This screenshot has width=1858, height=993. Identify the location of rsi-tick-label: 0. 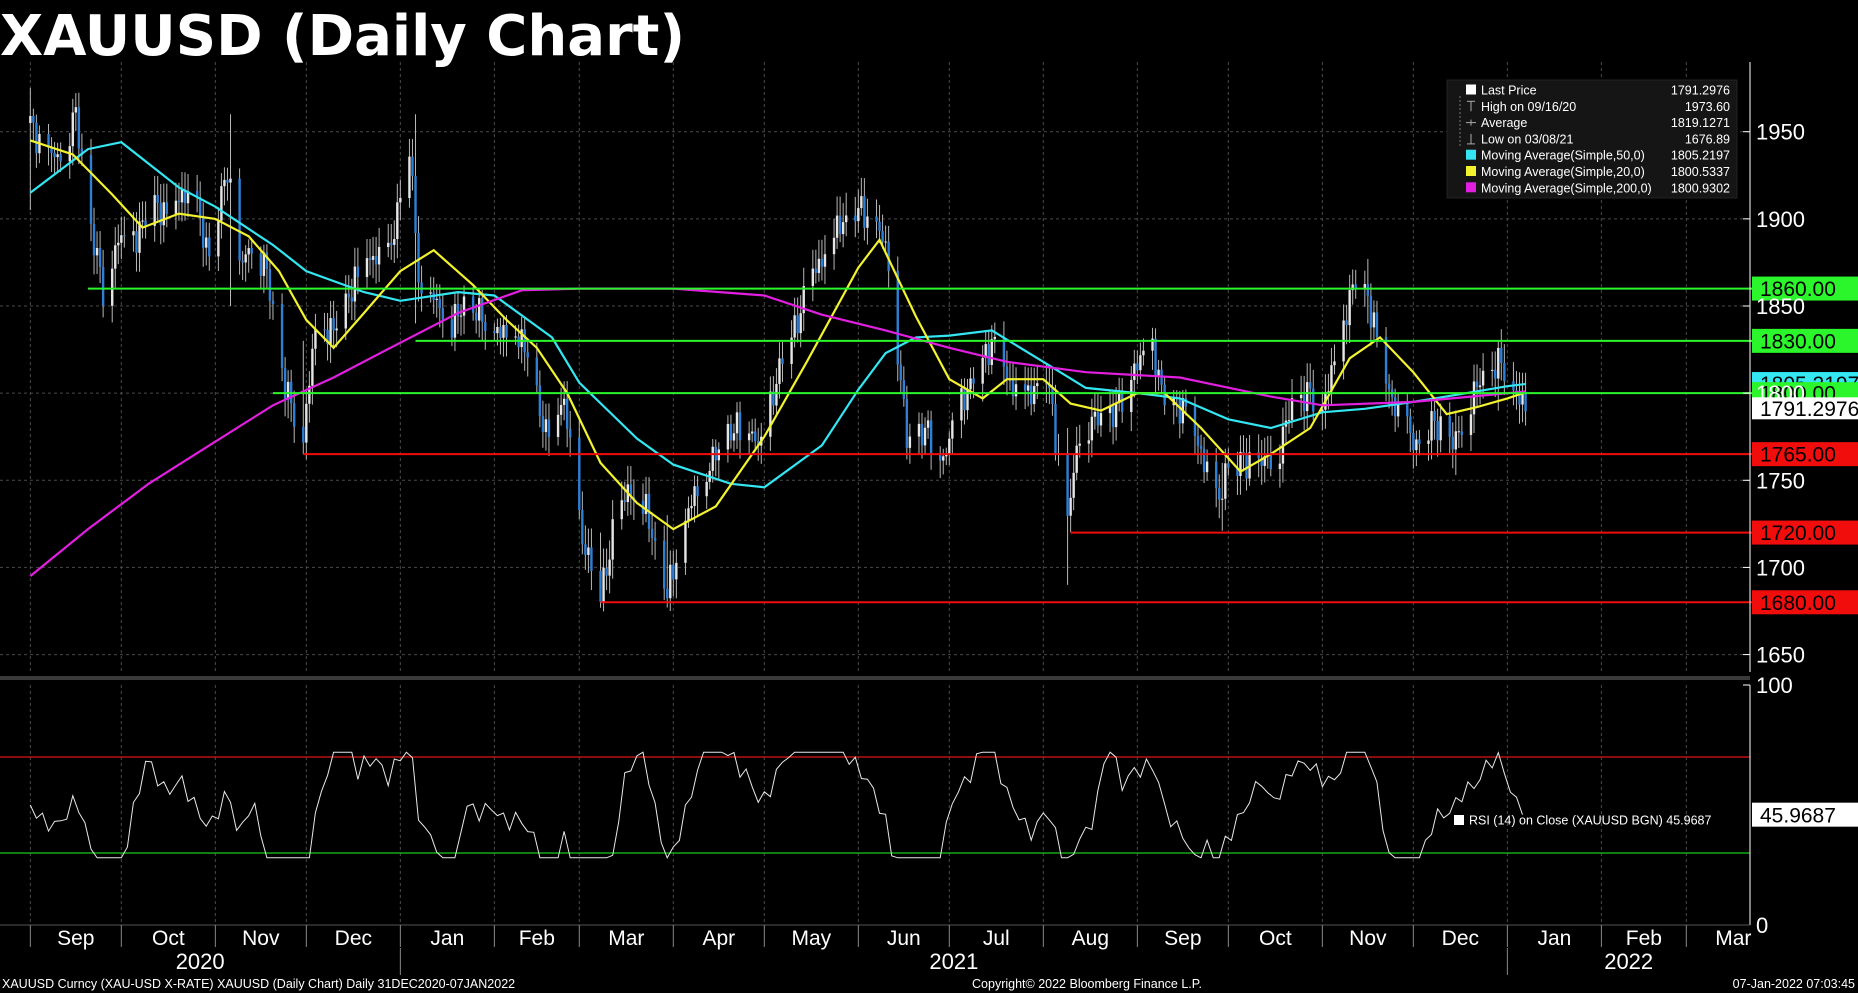
(1762, 925).